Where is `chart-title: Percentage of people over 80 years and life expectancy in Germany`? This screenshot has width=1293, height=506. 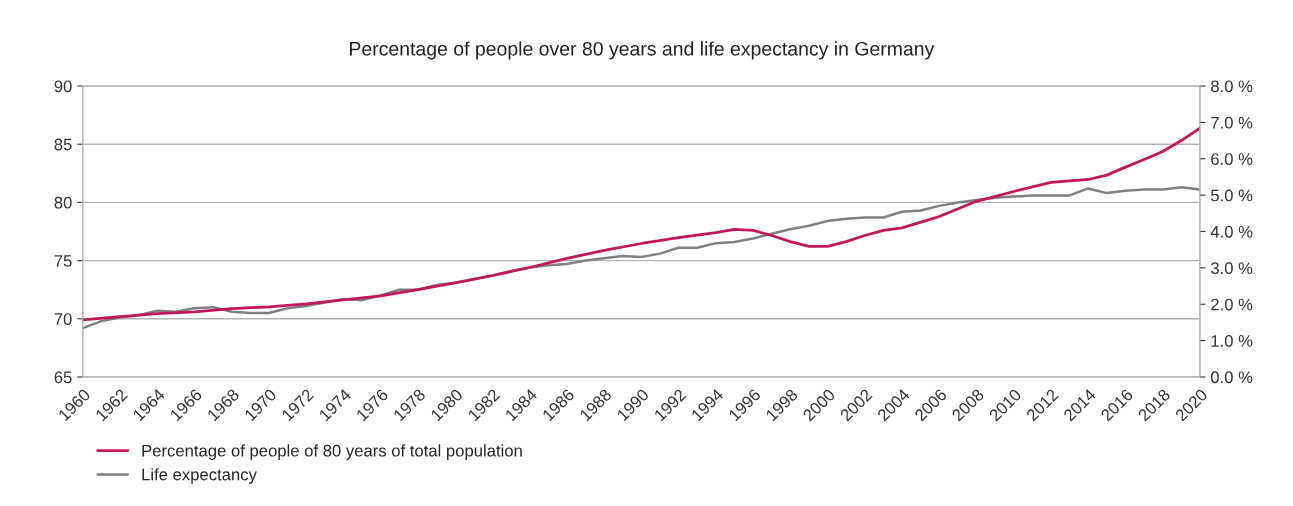 chart-title: Percentage of people over 80 years and life expectancy in Germany is located at coordinates (642, 50).